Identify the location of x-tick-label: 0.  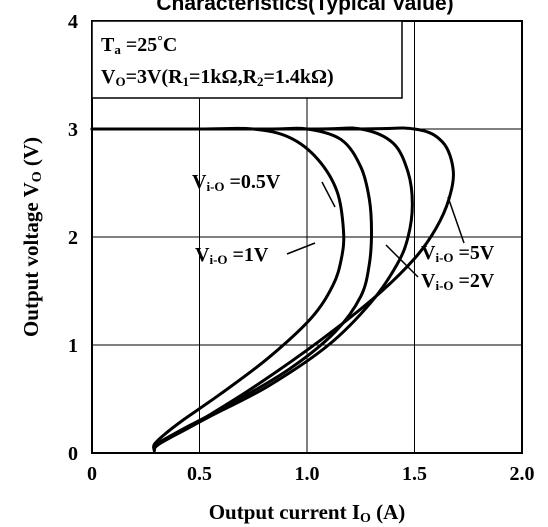
(92, 474).